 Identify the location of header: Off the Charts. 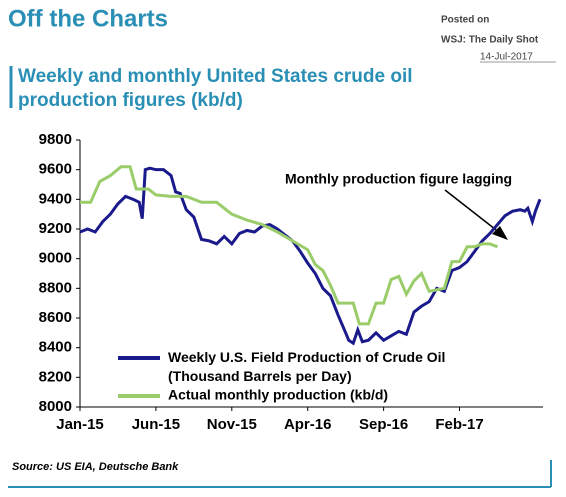
(88, 18).